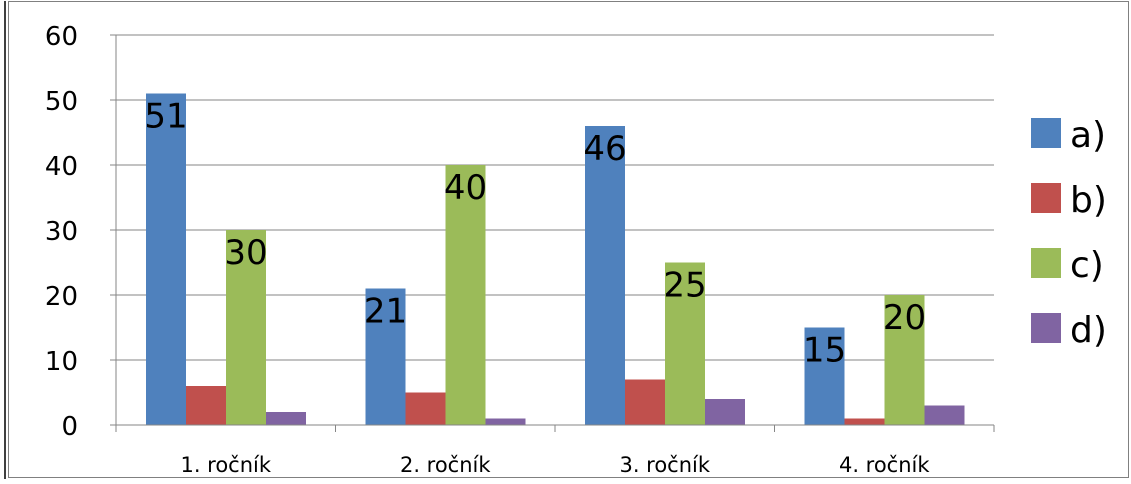 The image size is (1131, 484). Describe the element at coordinates (824, 351) in the screenshot. I see `data-label: 15` at that location.